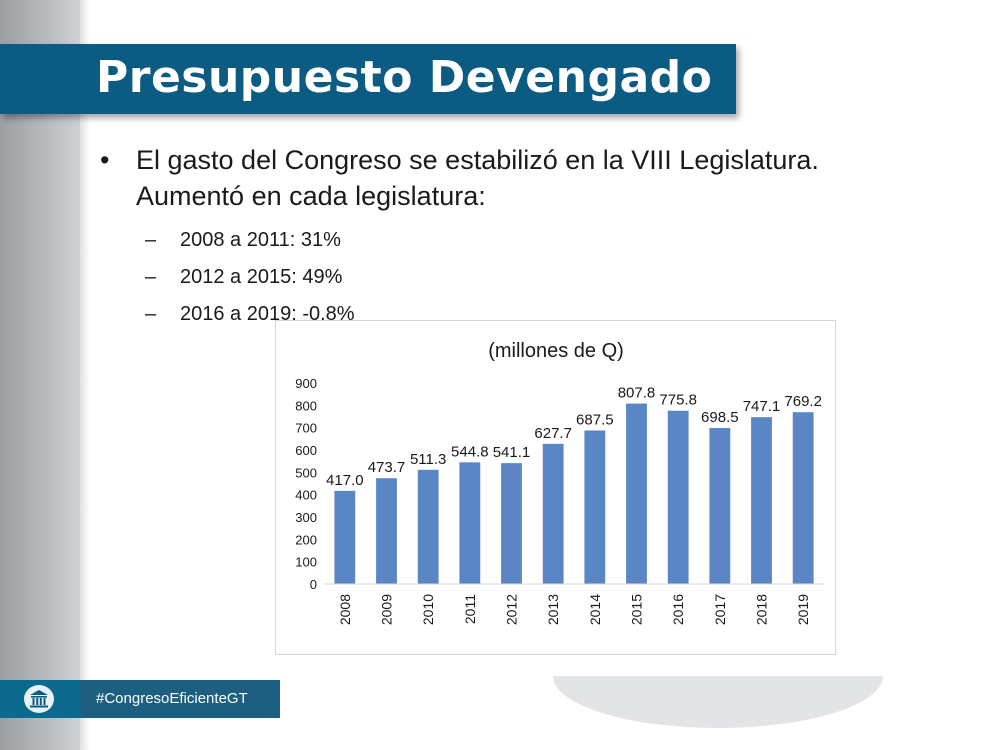 The height and width of the screenshot is (750, 1000). Describe the element at coordinates (553, 433) in the screenshot. I see `data-label: 627.7` at that location.